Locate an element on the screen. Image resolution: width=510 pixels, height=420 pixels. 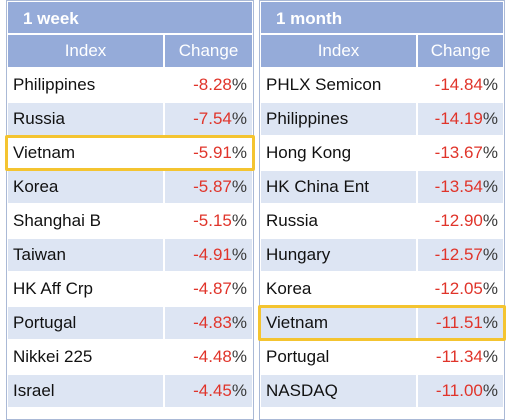
index-name: Hong Kong is located at coordinates (338, 153).